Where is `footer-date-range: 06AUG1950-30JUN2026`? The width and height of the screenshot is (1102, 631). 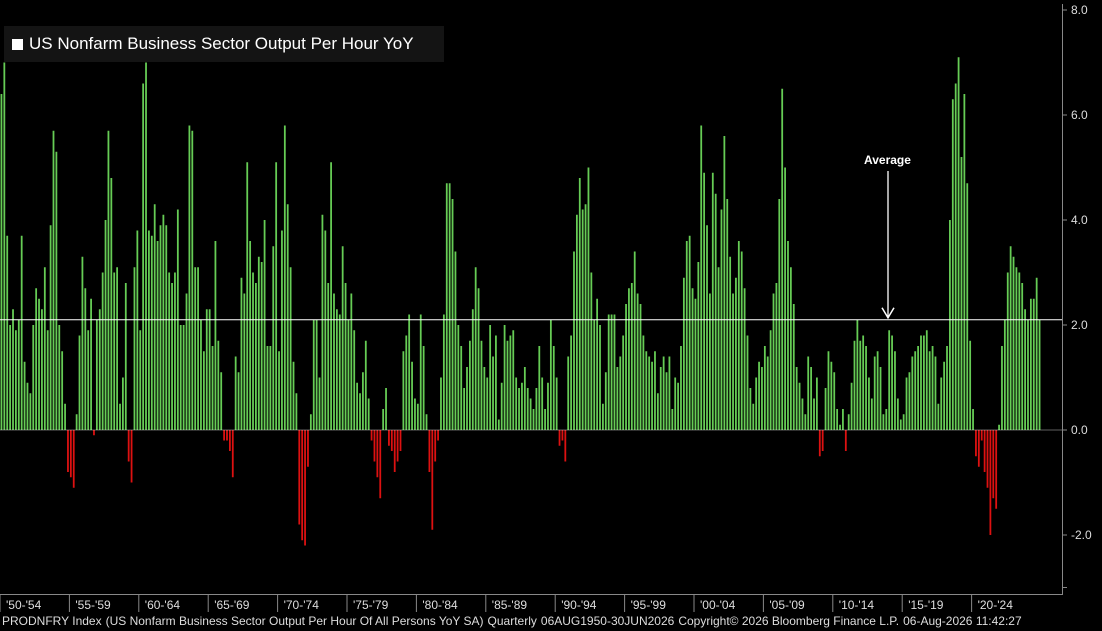
footer-date-range: 06AUG1950-30JUN2026 is located at coordinates (607, 621).